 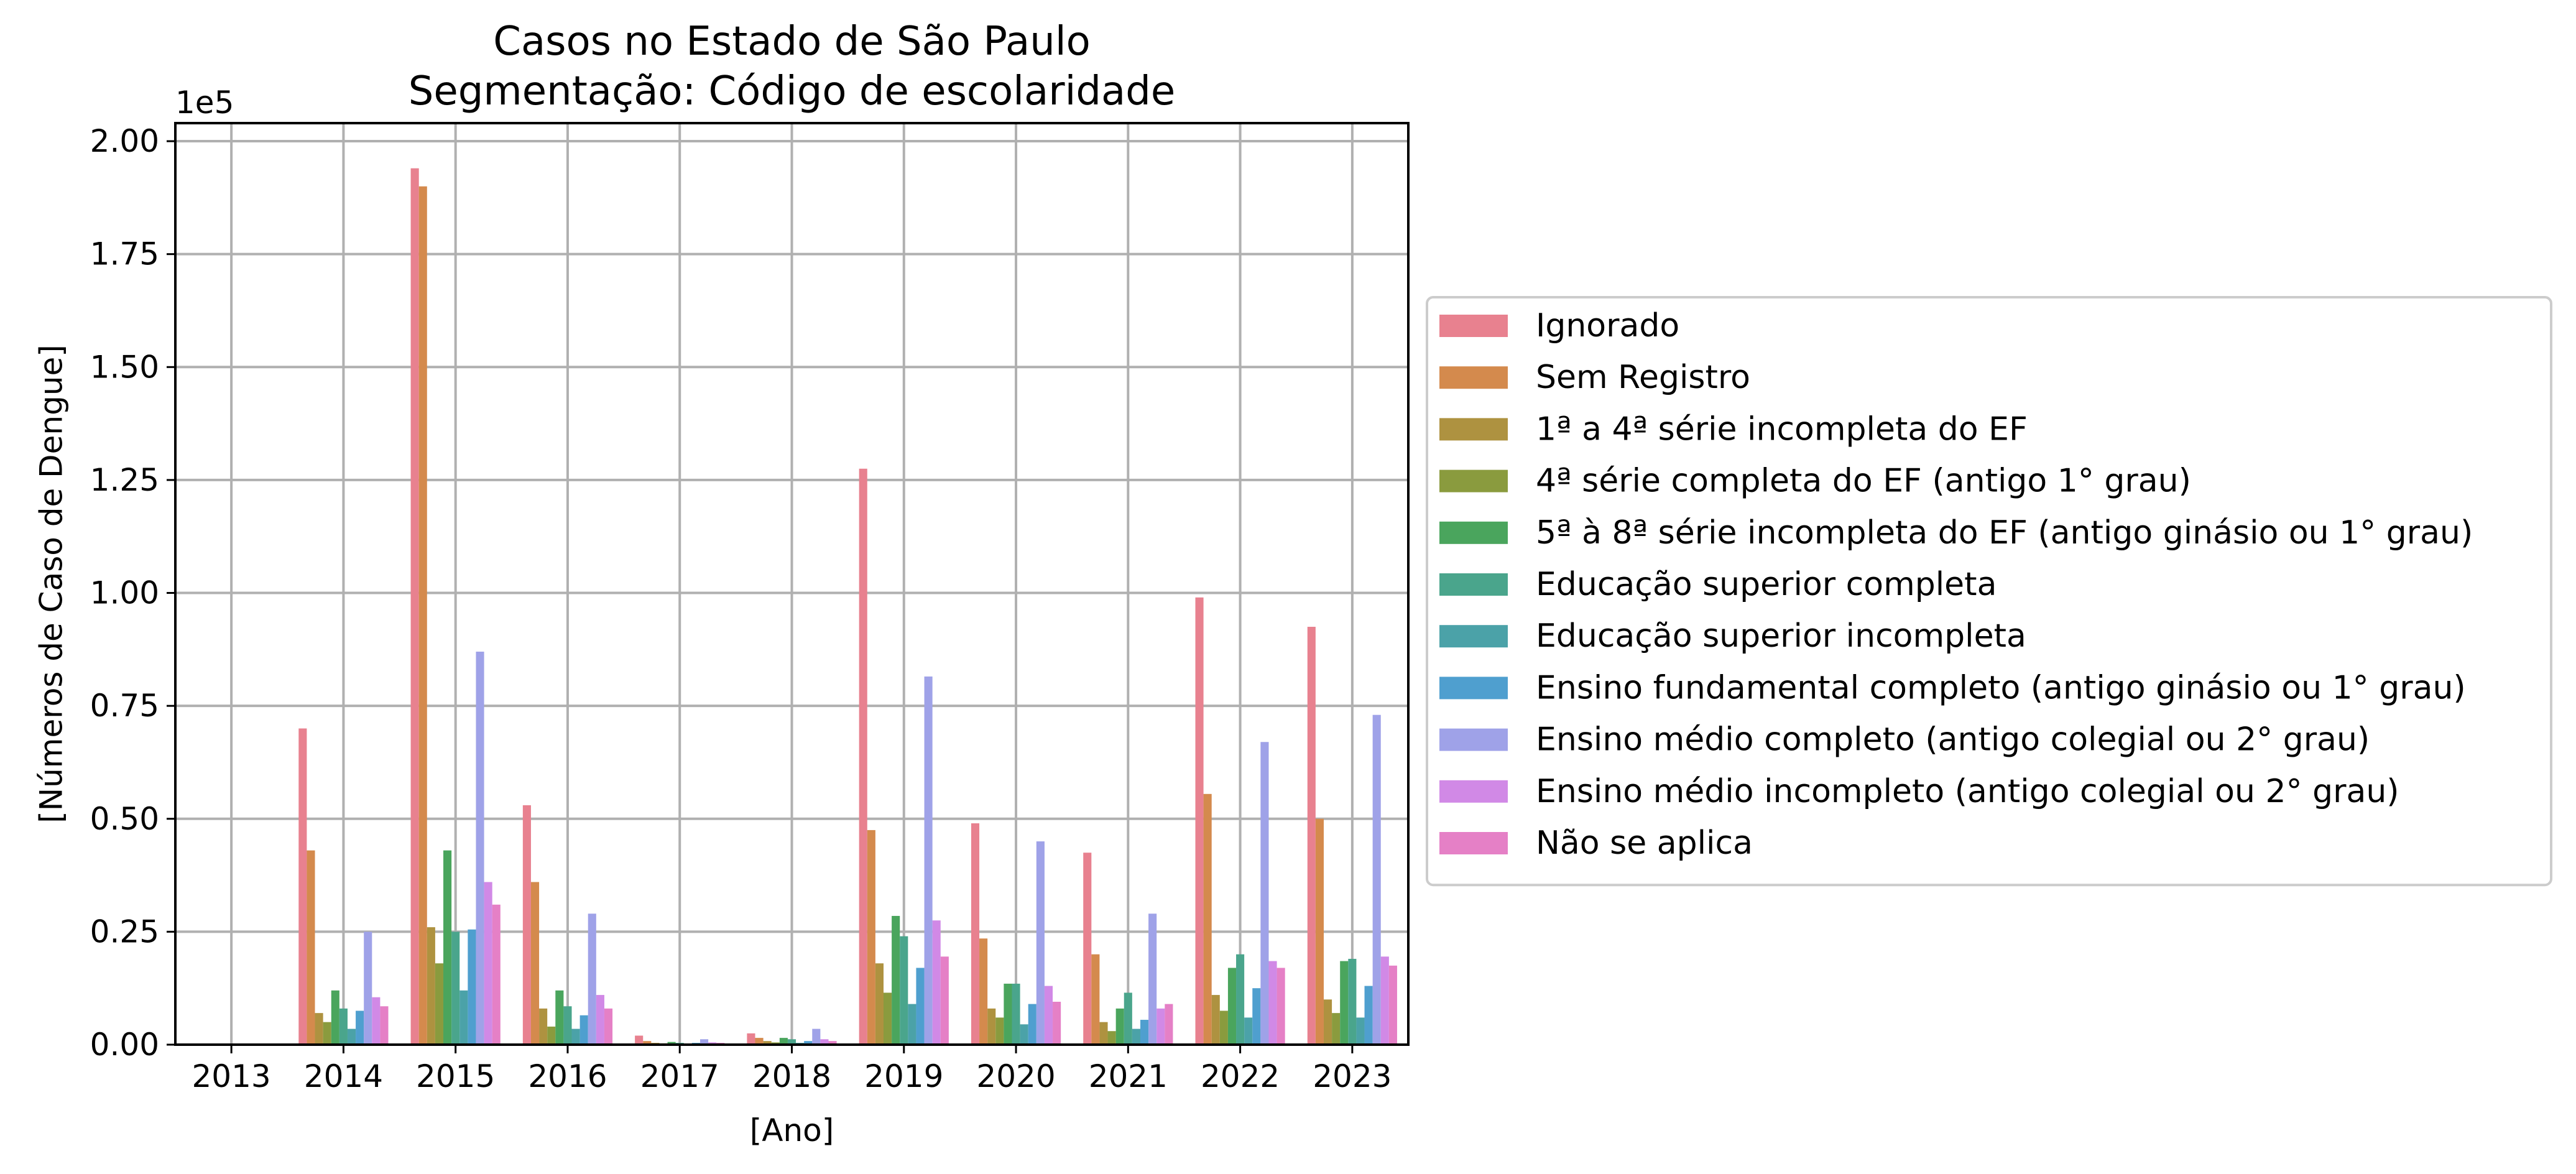 What do you see at coordinates (1128, 1076) in the screenshot?
I see `x-tick-label: 2021` at bounding box center [1128, 1076].